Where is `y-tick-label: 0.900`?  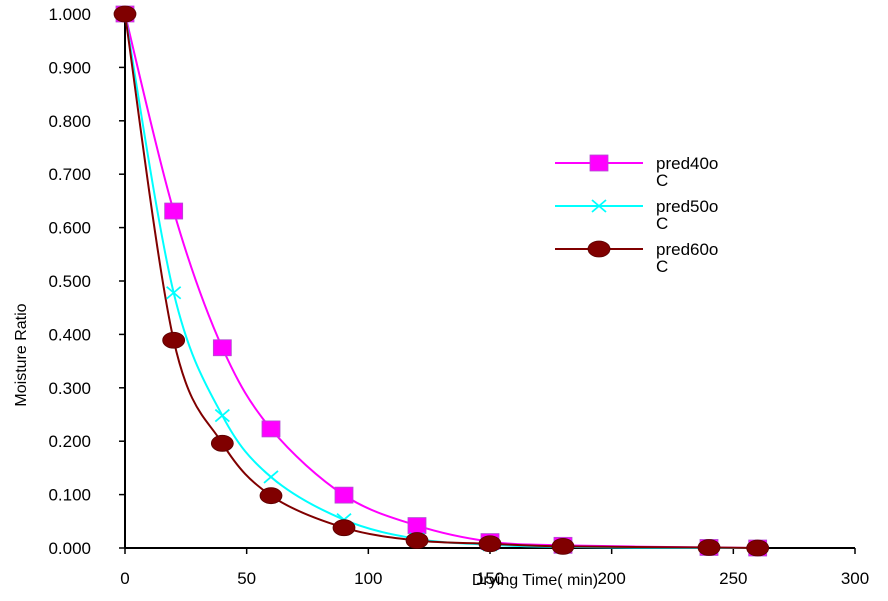
y-tick-label: 0.900 is located at coordinates (69, 67).